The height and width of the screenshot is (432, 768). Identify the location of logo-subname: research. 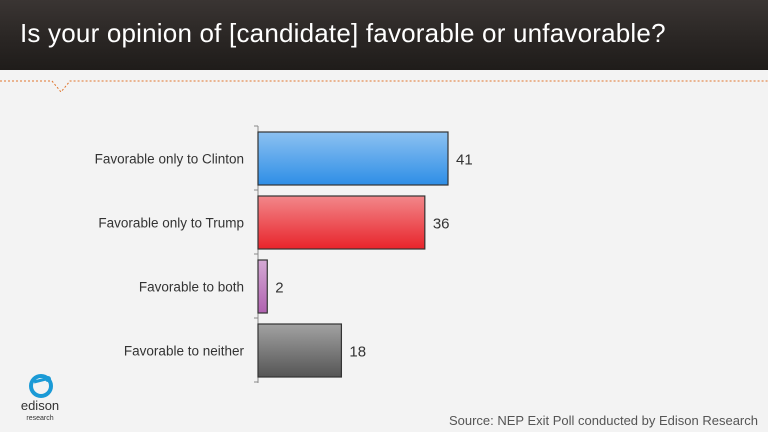
(39, 418).